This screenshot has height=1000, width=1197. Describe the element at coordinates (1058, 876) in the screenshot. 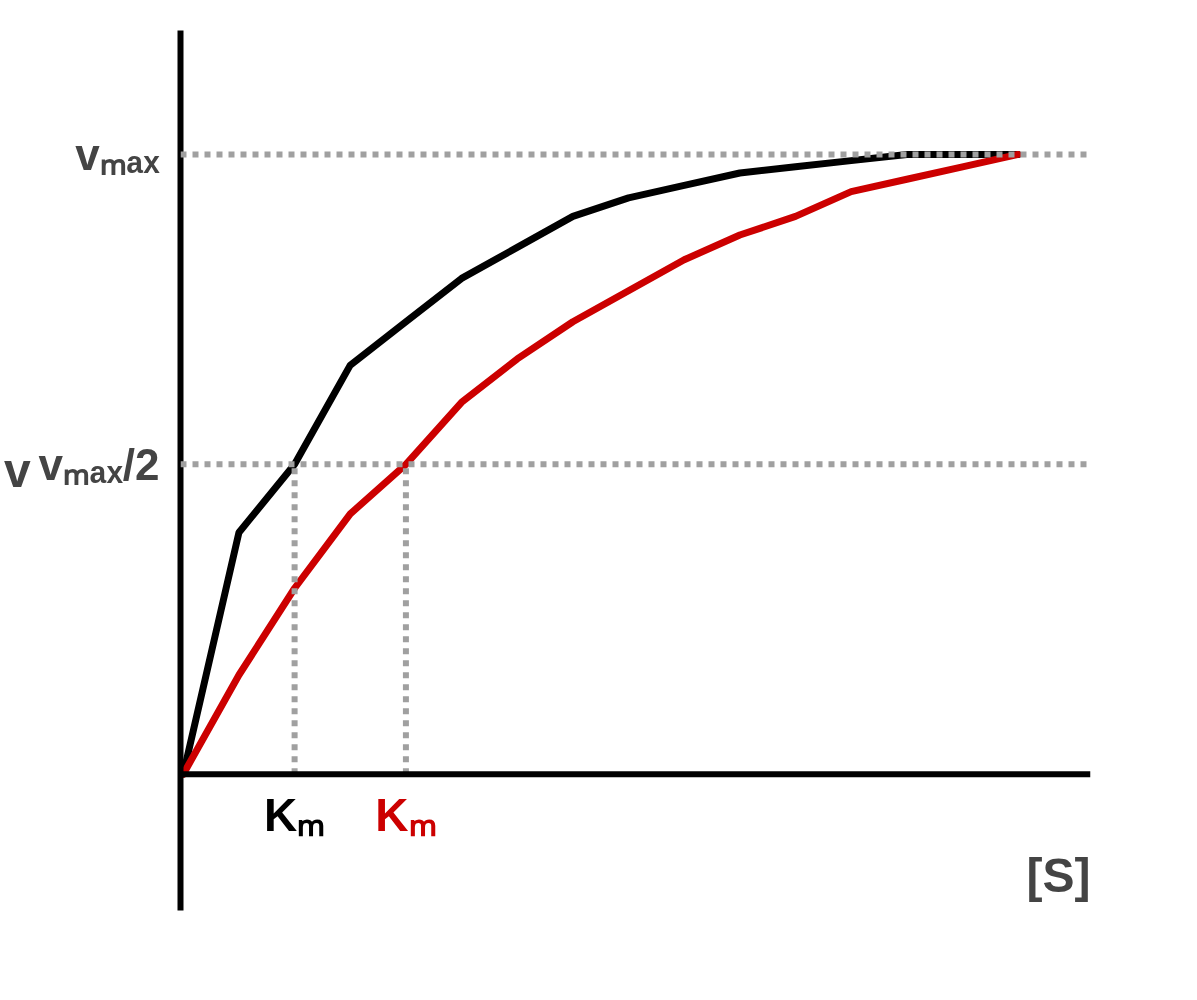

I see `x-axis-title: [S]` at that location.